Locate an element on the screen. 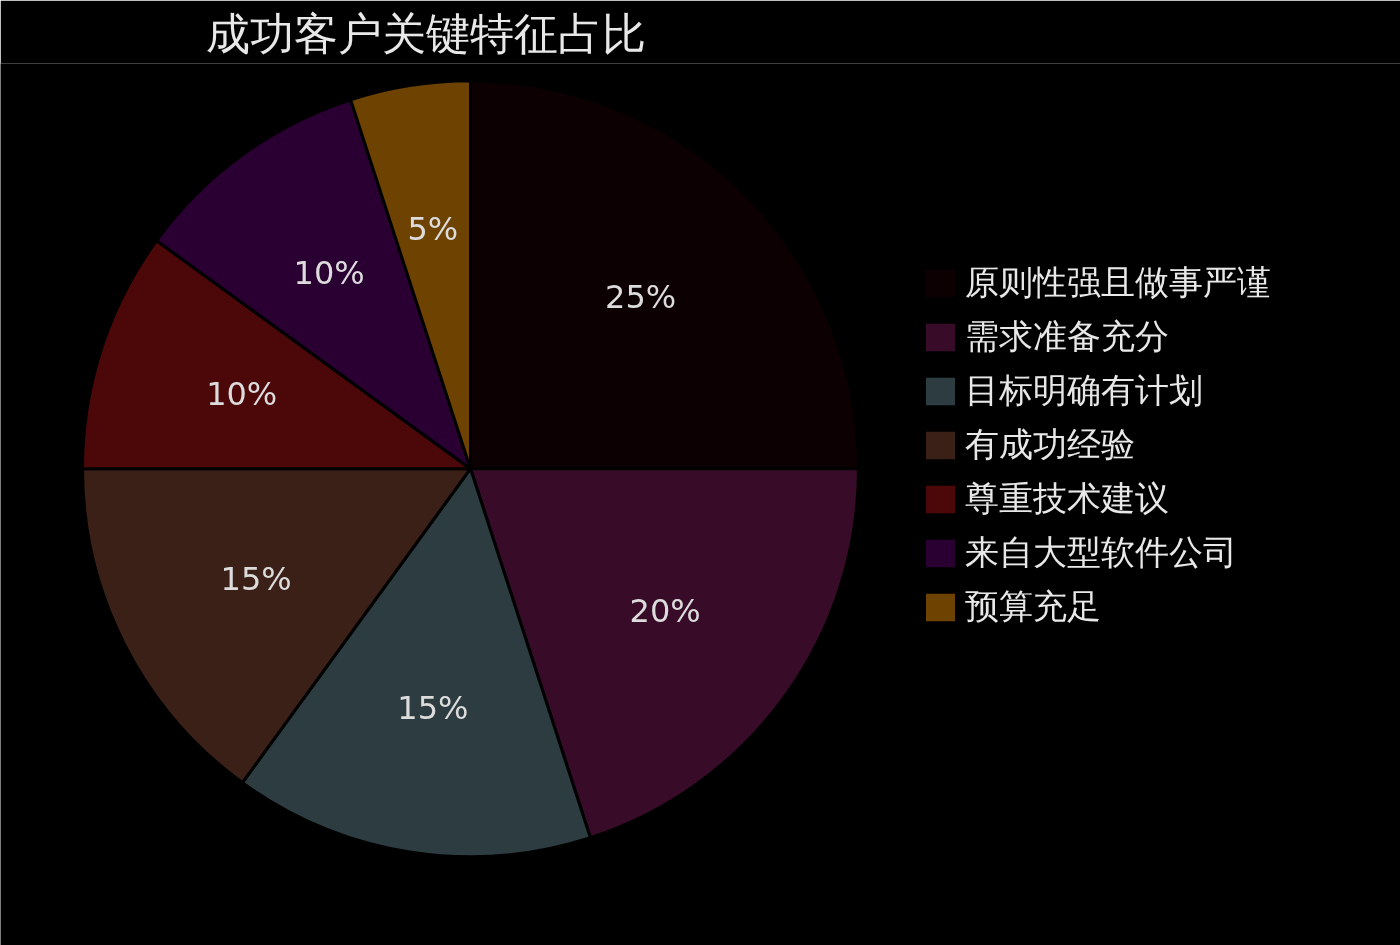  data-label: 5% is located at coordinates (433, 229).